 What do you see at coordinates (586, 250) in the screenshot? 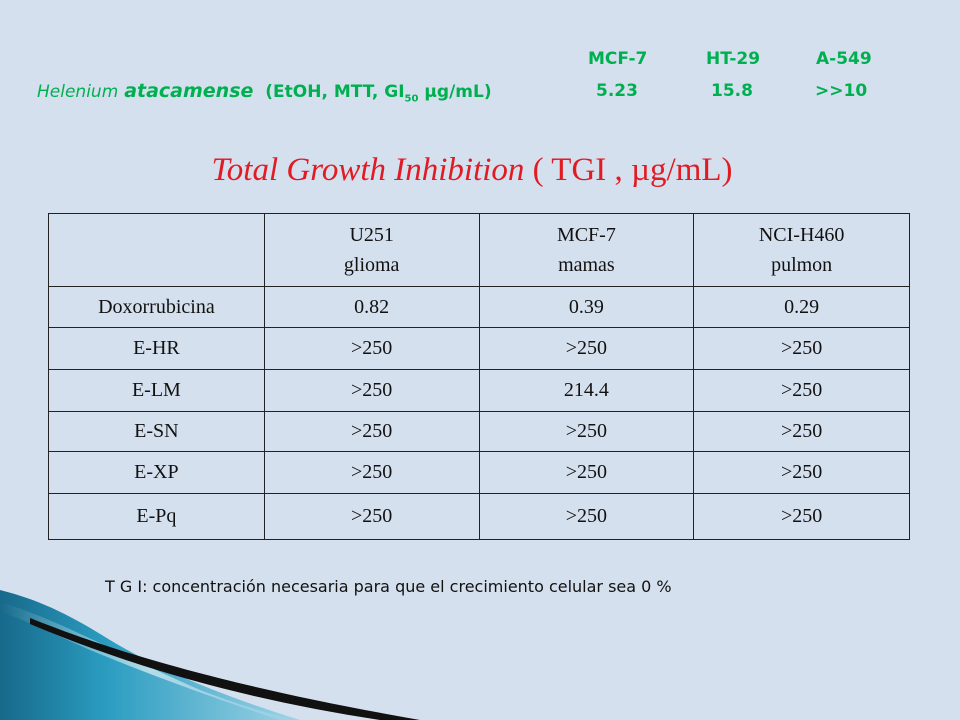
I see `header-cell-mcf7: MCF-7 mamas` at bounding box center [586, 250].